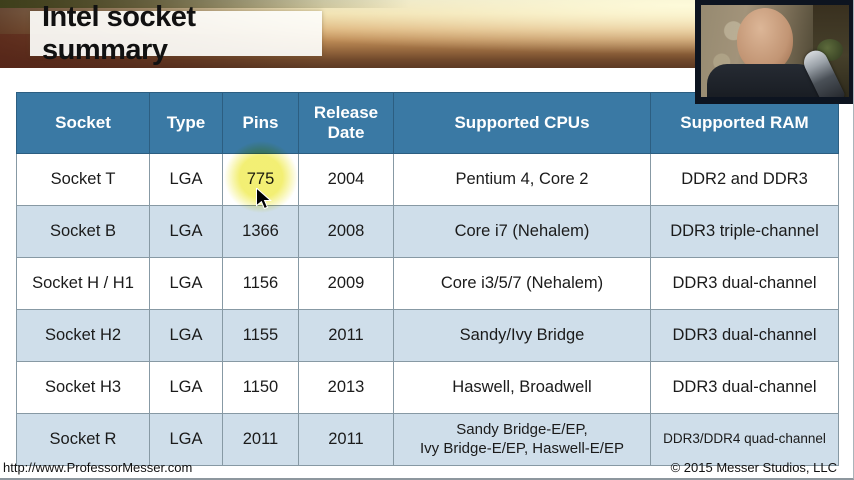  I want to click on slide-title-box: Intel socket summary, so click(176, 33).